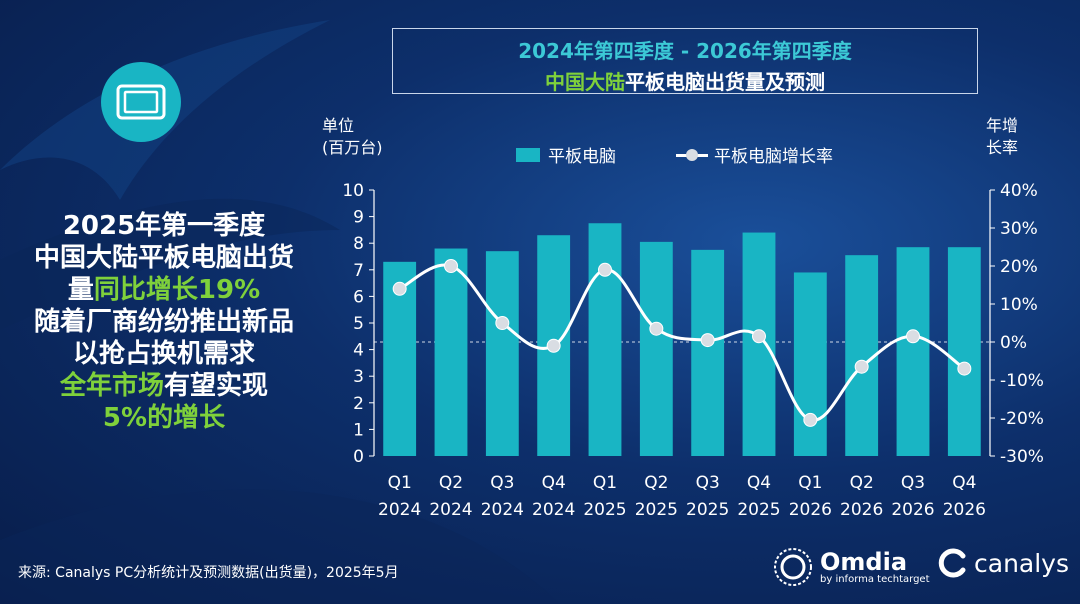 The height and width of the screenshot is (604, 1080). Describe the element at coordinates (1021, 563) in the screenshot. I see `canalys-wordmark: canalys` at that location.